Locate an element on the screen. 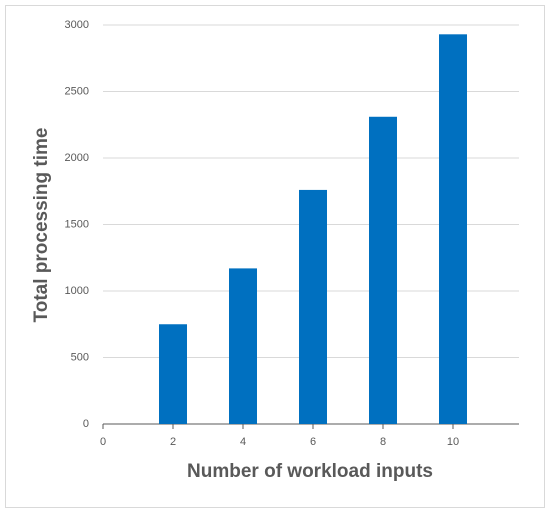 This screenshot has height=513, width=550. x-tick-label: 0 is located at coordinates (103, 442).